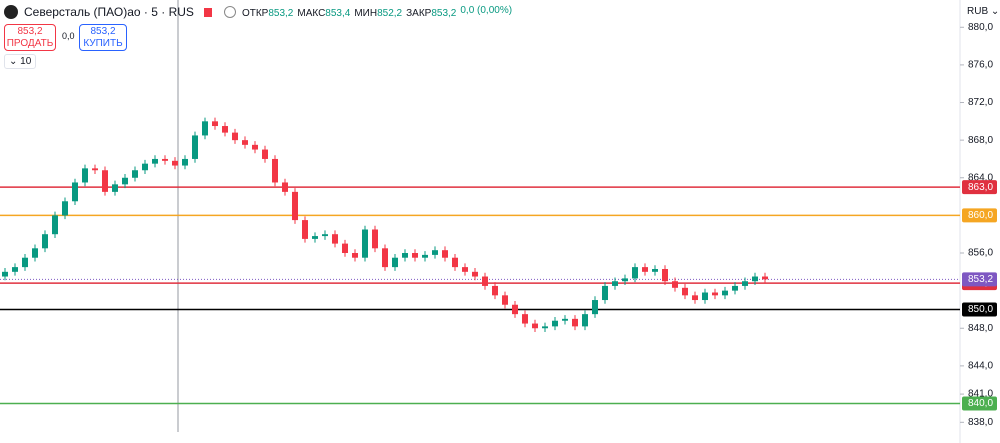  Describe the element at coordinates (281, 13) in the screenshot. I see `legend-value: 853,2` at that location.